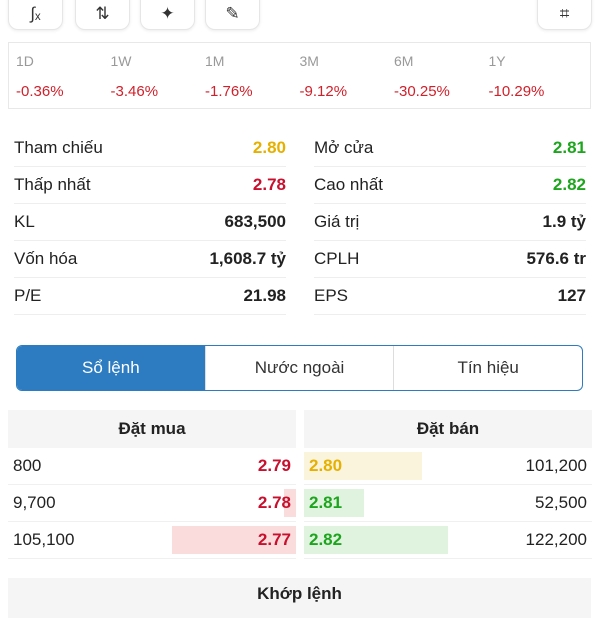  What do you see at coordinates (63, 75) in the screenshot?
I see `period-1D: 1D -0.36%` at bounding box center [63, 75].